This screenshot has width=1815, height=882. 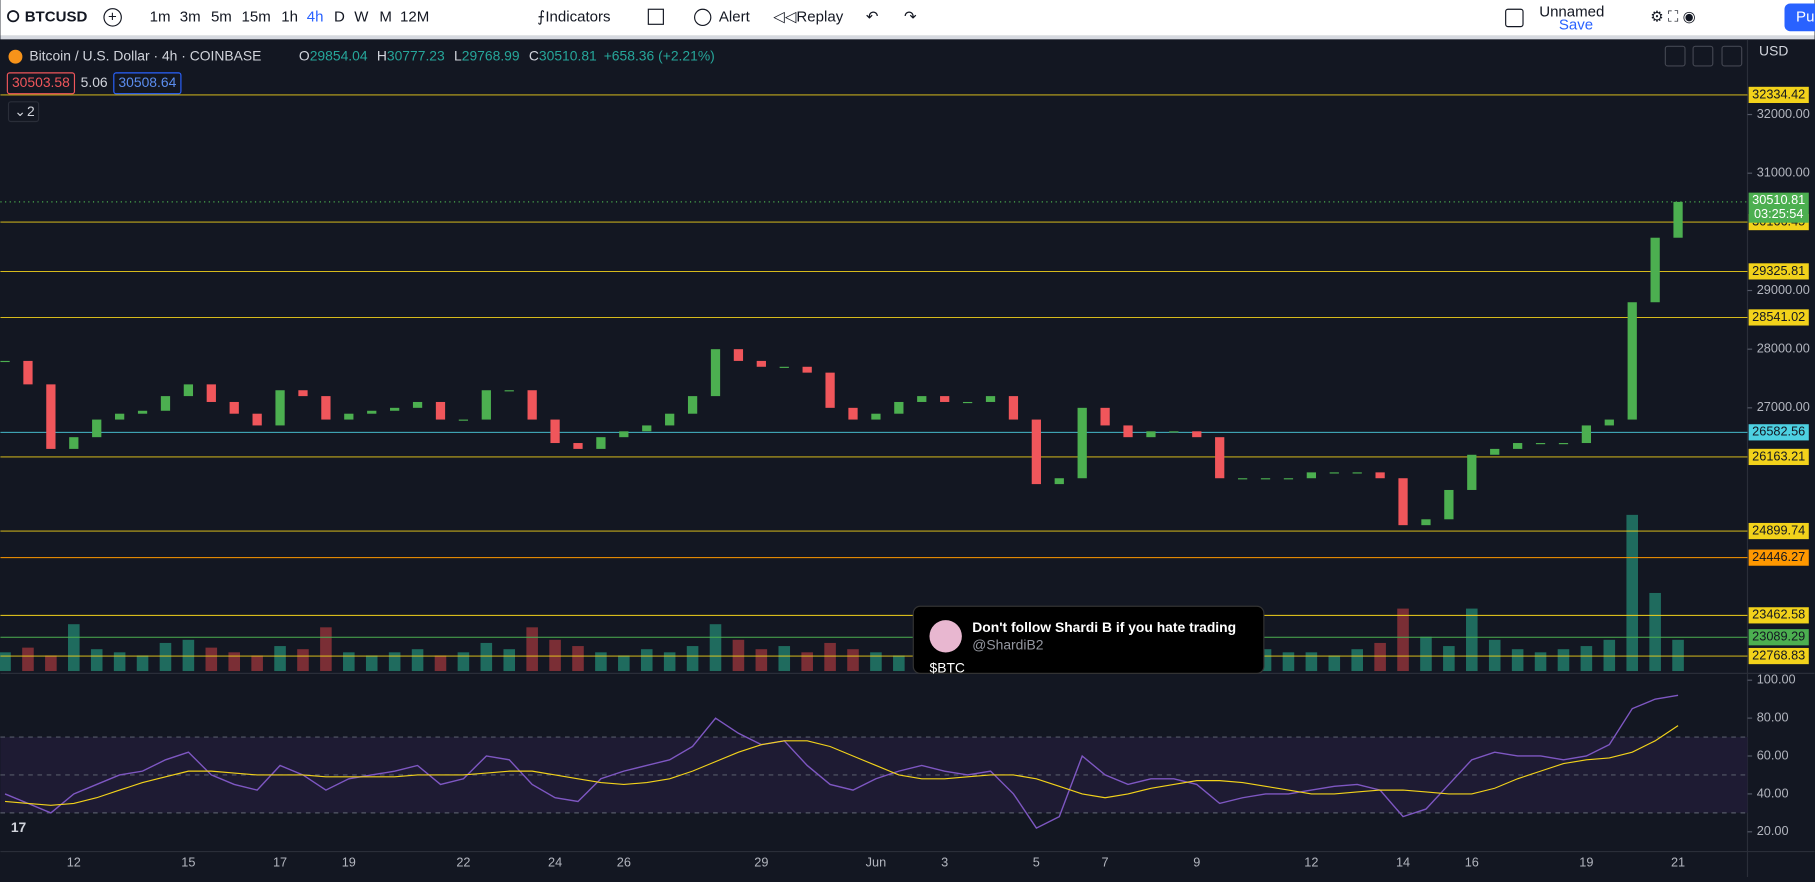 What do you see at coordinates (414, 16) in the screenshot?
I see `interval: 12M` at bounding box center [414, 16].